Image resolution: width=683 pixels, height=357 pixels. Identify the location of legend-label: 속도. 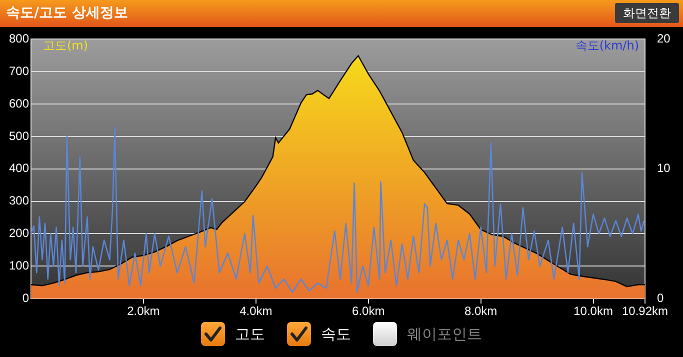
(336, 334).